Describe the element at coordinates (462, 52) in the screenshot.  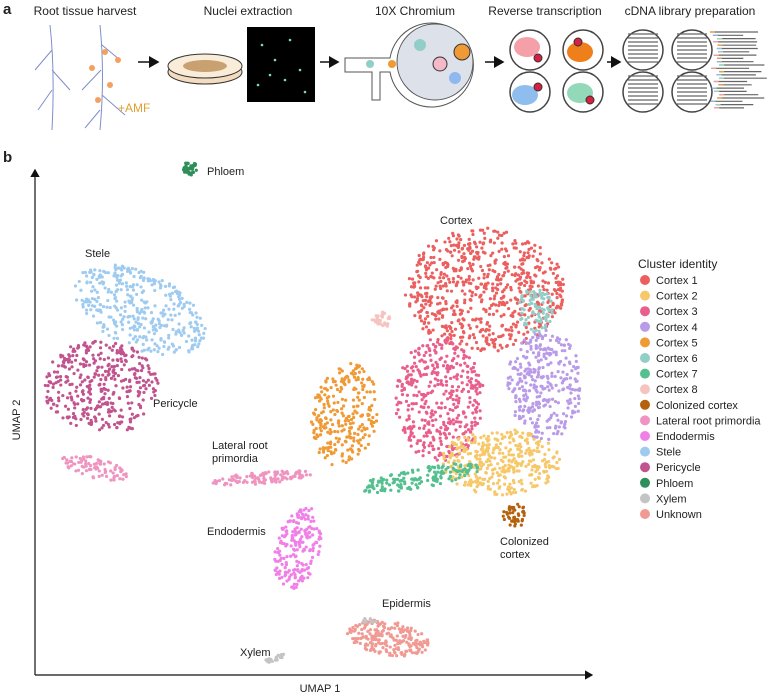
I see `bead` at that location.